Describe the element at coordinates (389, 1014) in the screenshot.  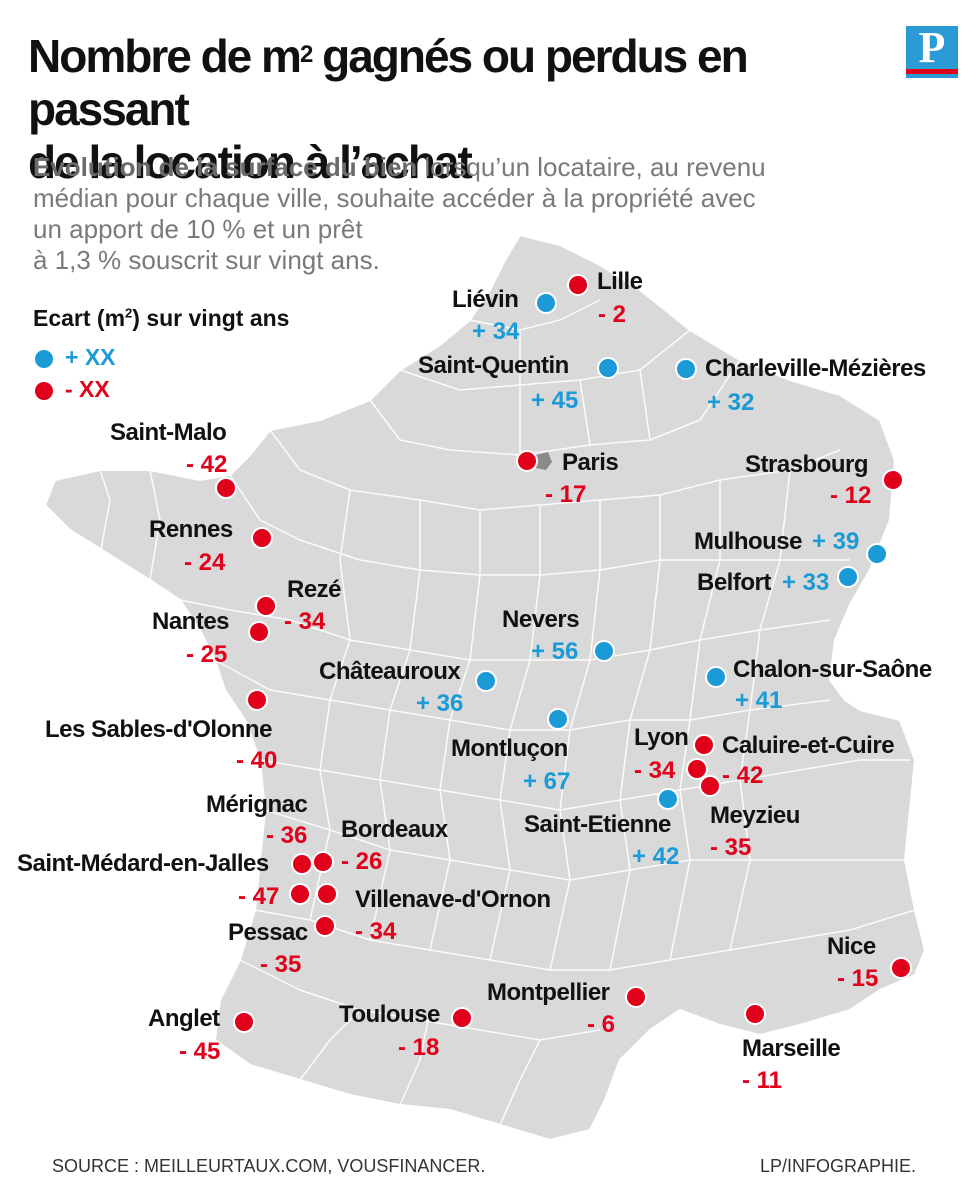
I see `city-name-toulouse: Toulouse` at that location.